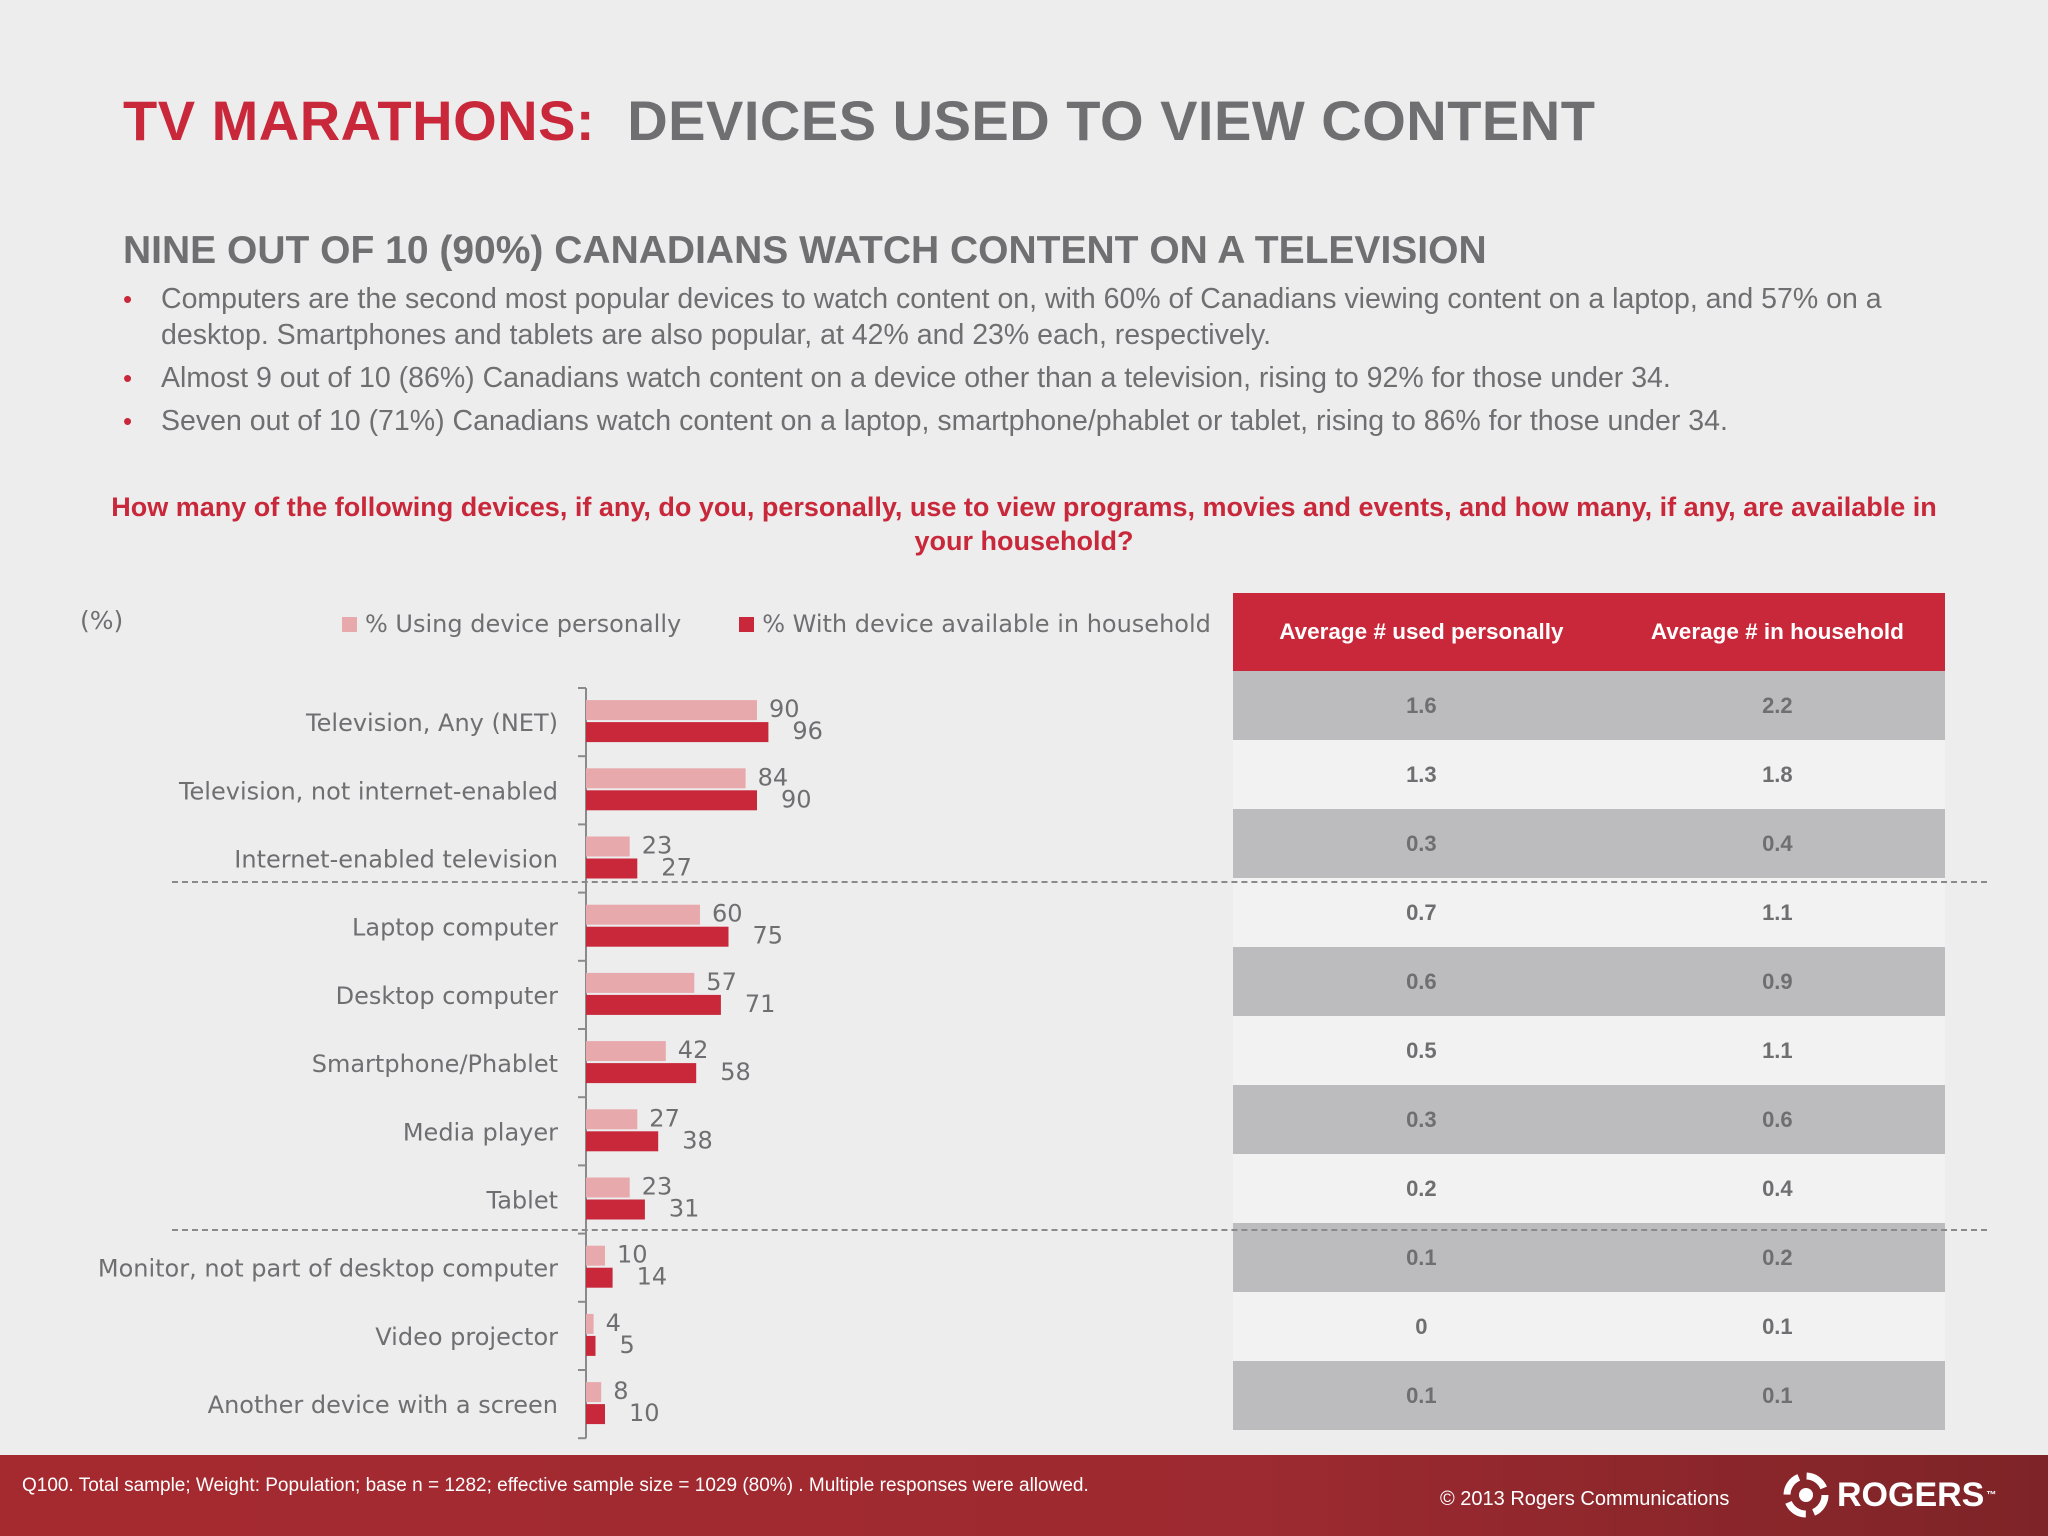 The image size is (2048, 1536). I want to click on category-label: Laptop computer, so click(455, 928).